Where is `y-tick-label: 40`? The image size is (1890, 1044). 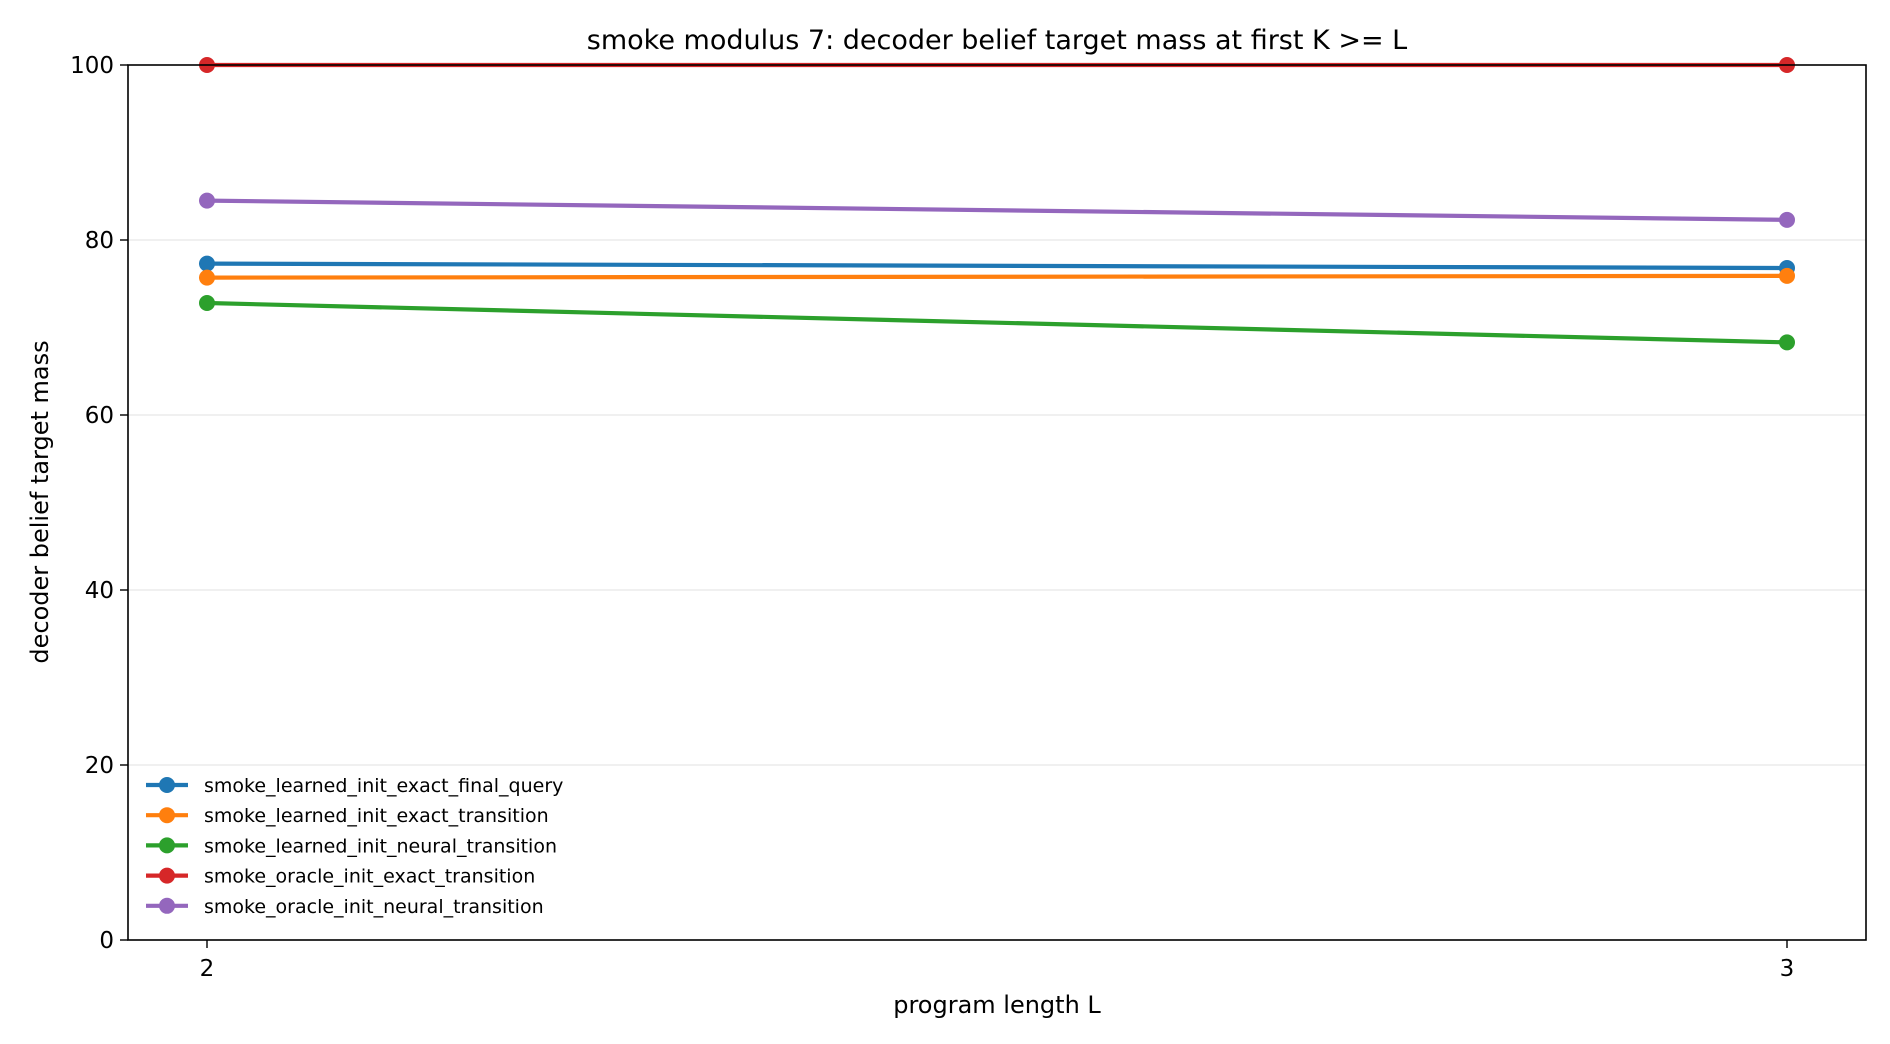 y-tick-label: 40 is located at coordinates (99, 591).